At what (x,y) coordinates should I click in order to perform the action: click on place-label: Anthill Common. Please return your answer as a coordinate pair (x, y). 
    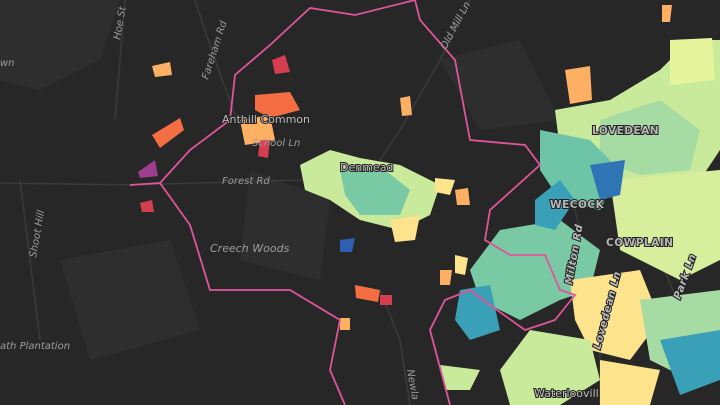
    Looking at the image, I should click on (266, 119).